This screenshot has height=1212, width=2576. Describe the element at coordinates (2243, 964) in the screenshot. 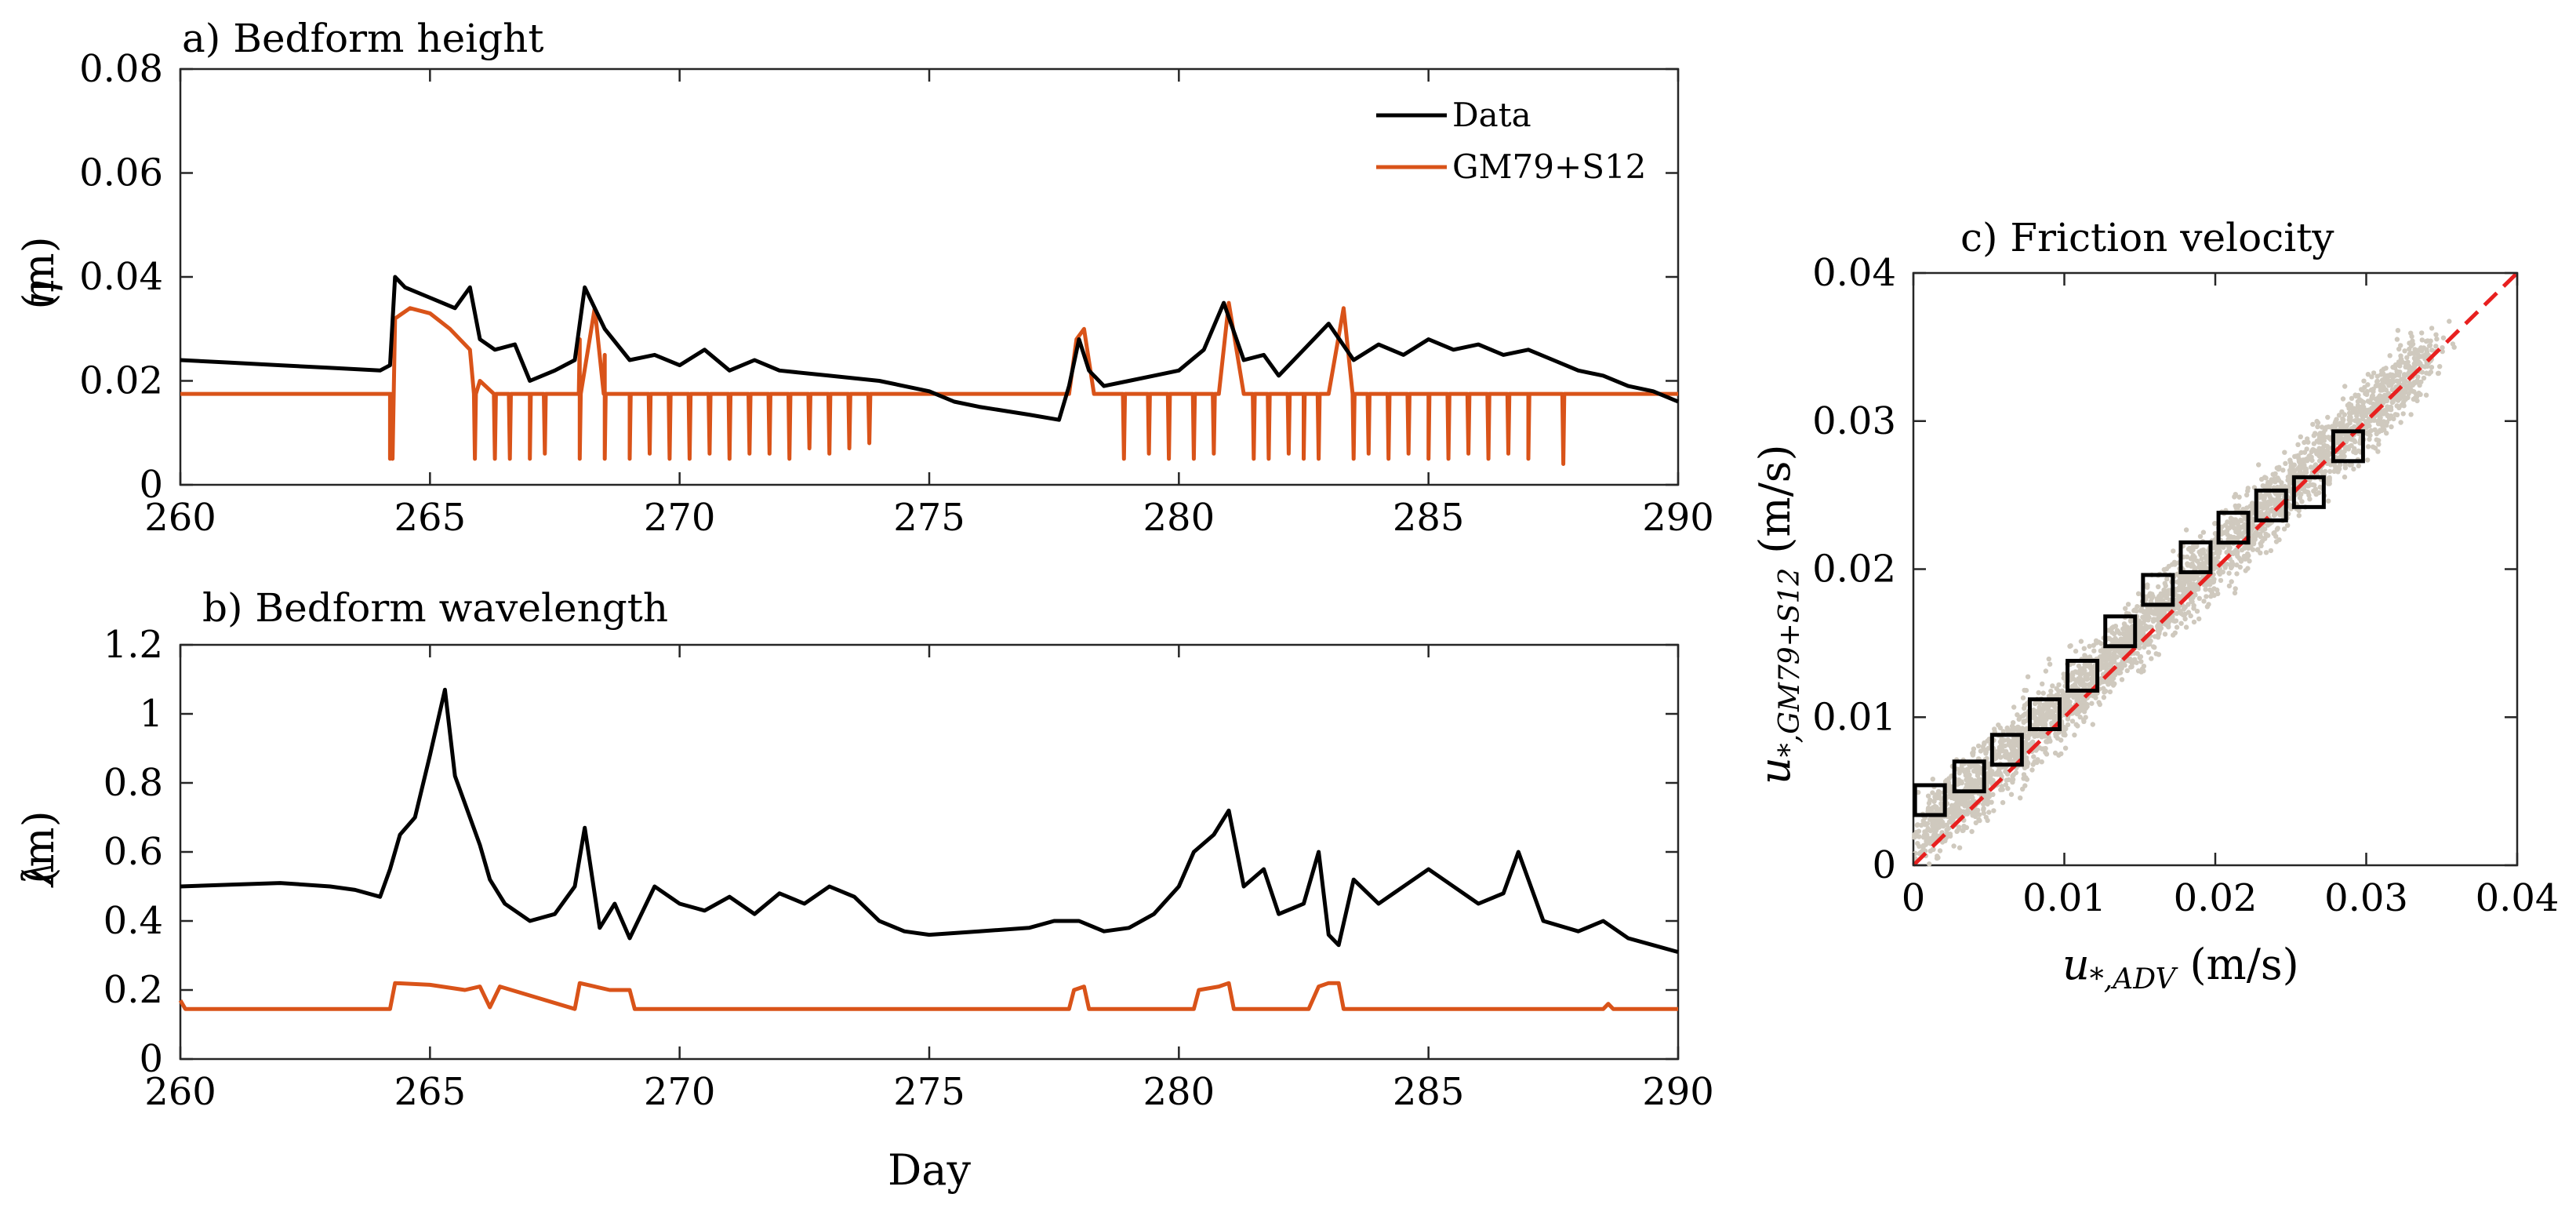

I see `panel-c-xlabel-unit: (m/s)` at that location.